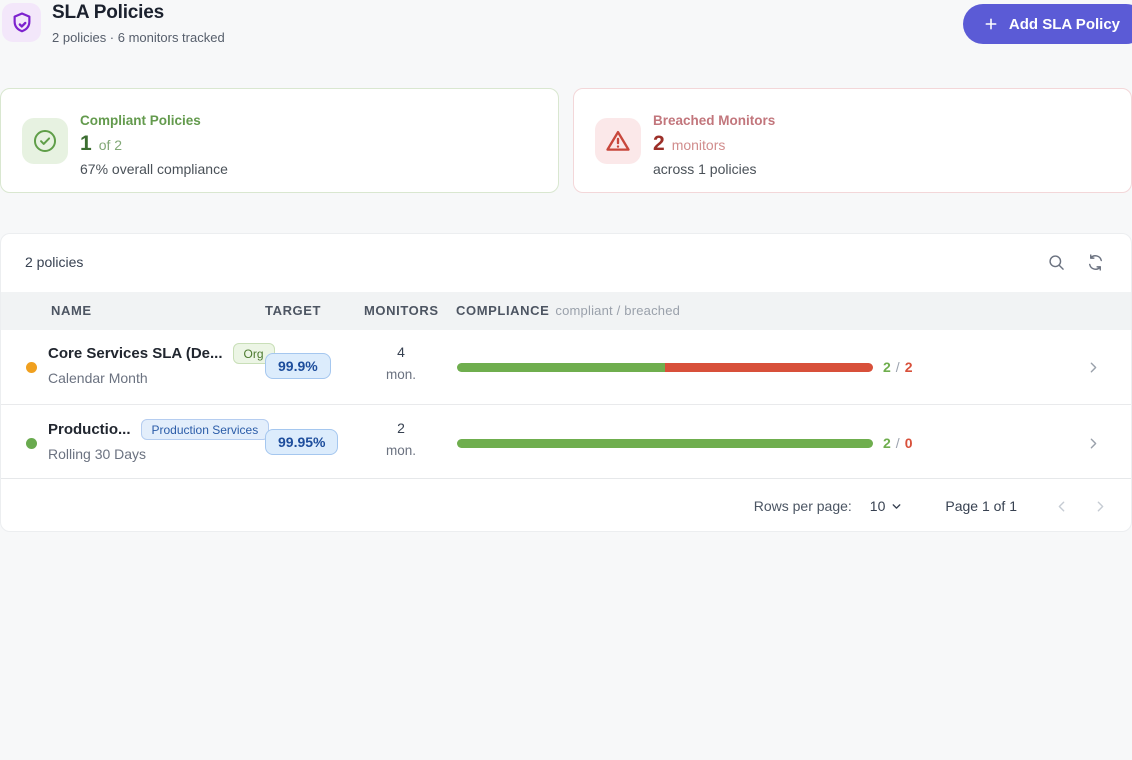  Describe the element at coordinates (401, 439) in the screenshot. I see `monitors-cell: 2 mon.` at that location.